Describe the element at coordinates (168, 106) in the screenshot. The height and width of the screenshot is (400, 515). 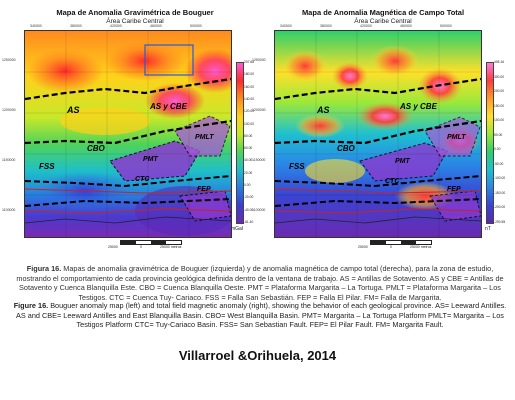
I see `left-label-as-cbe: AS y CBE` at that location.